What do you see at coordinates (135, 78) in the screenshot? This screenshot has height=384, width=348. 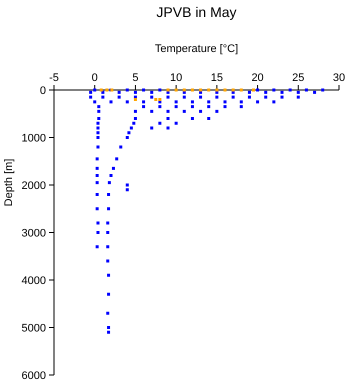 I see `x-tick-label: 5` at bounding box center [135, 78].